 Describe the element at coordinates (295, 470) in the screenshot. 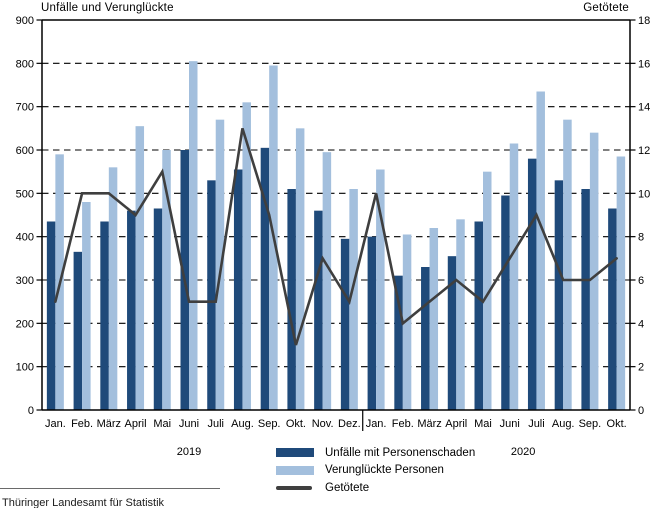

I see `legend-swatch-verungluckte` at that location.